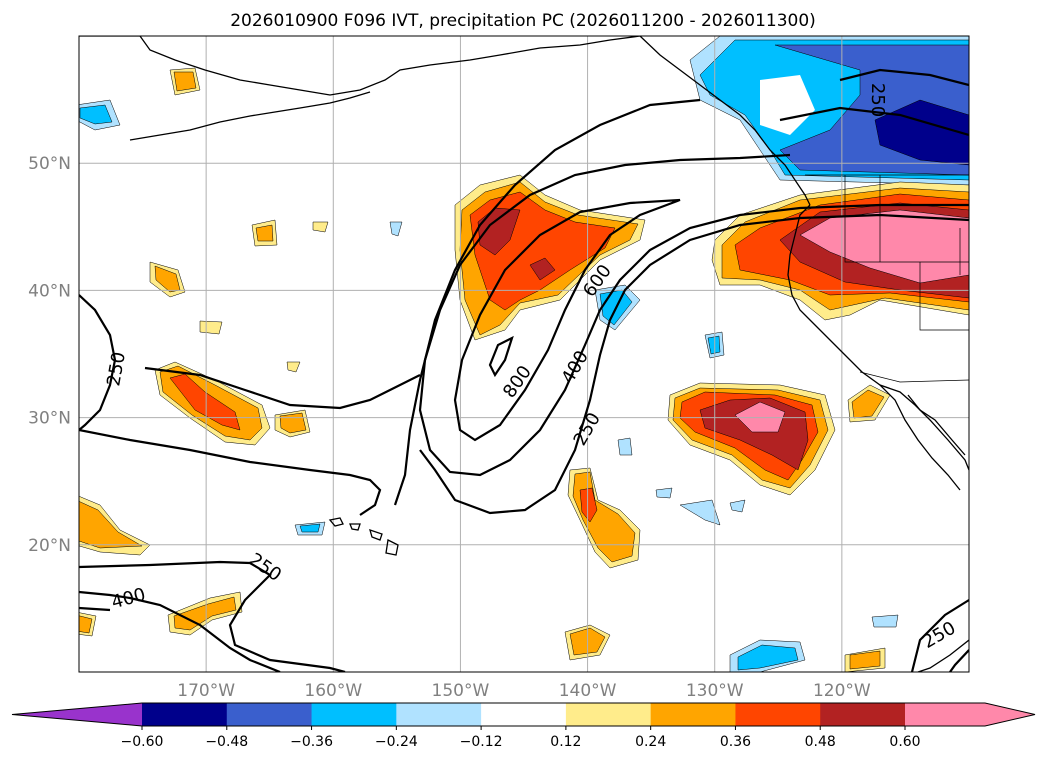 The image size is (1047, 765). I want to click on lon-tick-label: 150°W, so click(461, 691).